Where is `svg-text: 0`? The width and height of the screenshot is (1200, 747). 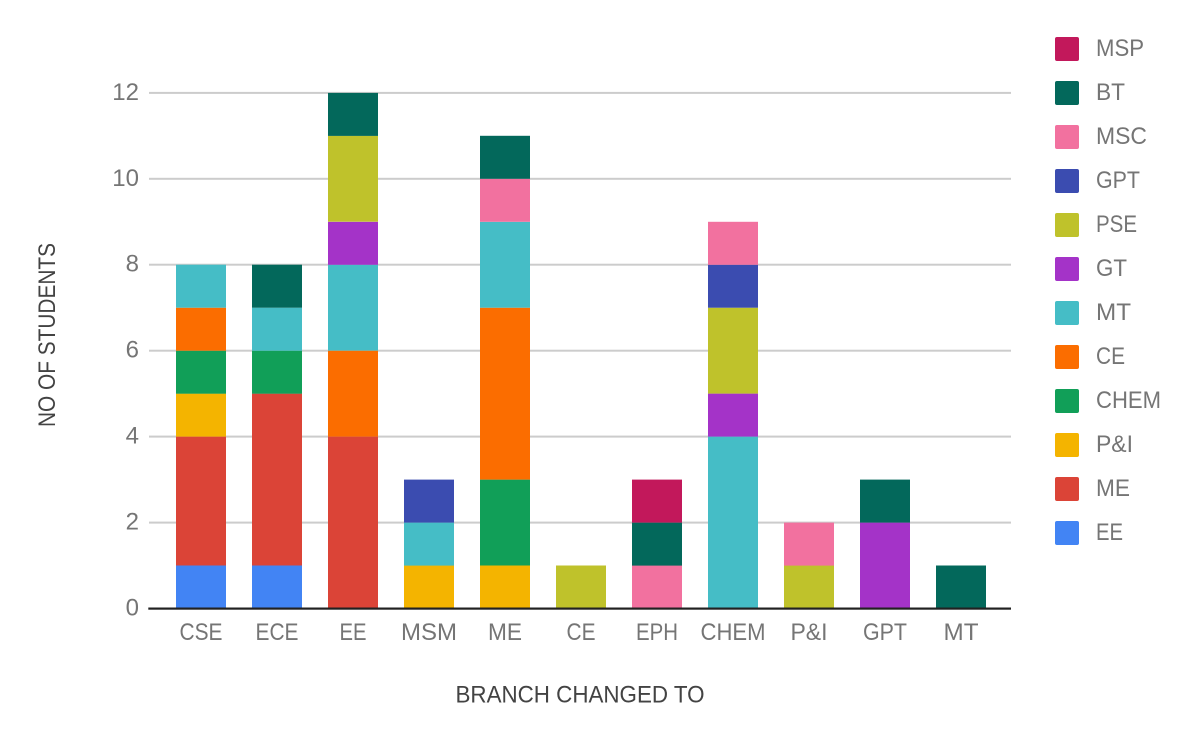
svg-text: 0 is located at coordinates (132, 608).